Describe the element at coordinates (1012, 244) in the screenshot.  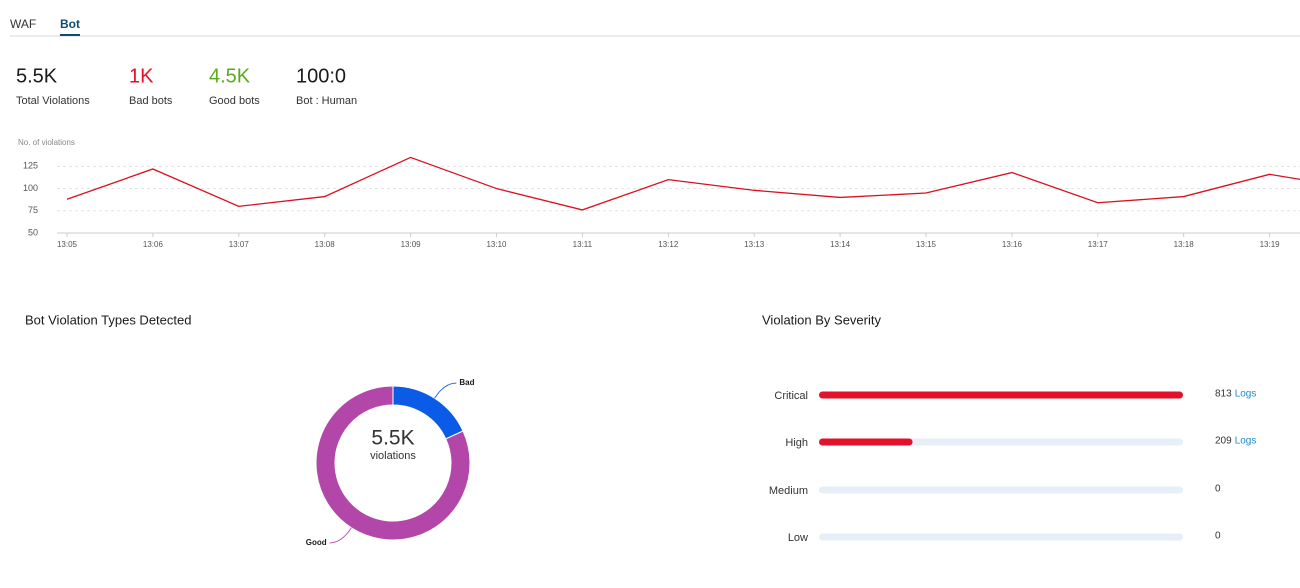
I see `x-tick-label: 13:16` at that location.